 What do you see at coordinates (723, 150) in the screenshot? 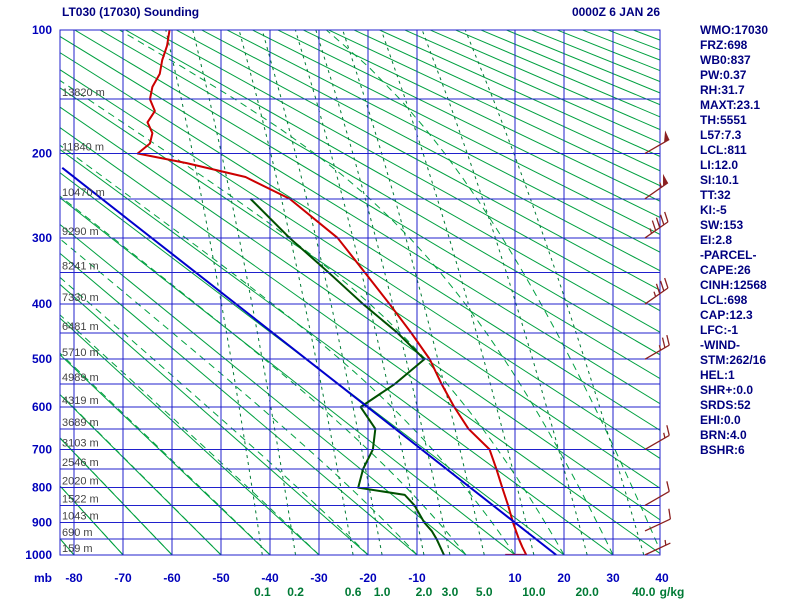
I see `panel-line: LCL:811` at bounding box center [723, 150].